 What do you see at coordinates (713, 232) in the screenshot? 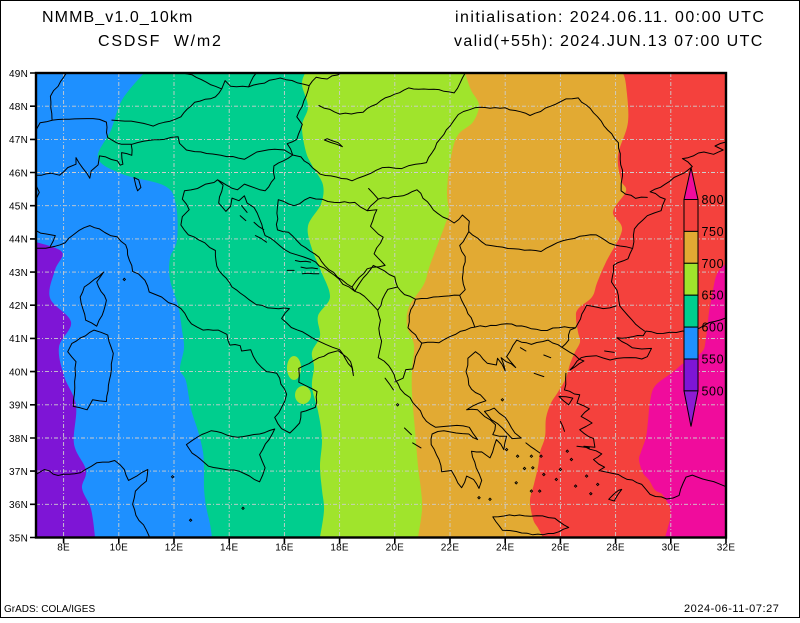
I see `svg-text: 750` at bounding box center [713, 232].